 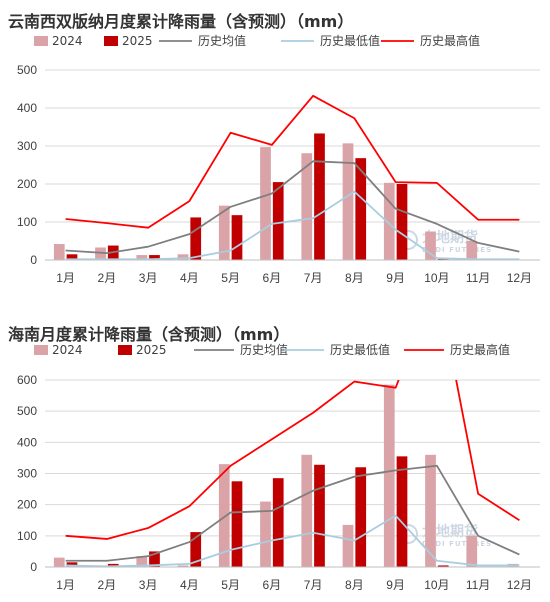 I want to click on watermark-name: 大地期货, so click(x=450, y=237).